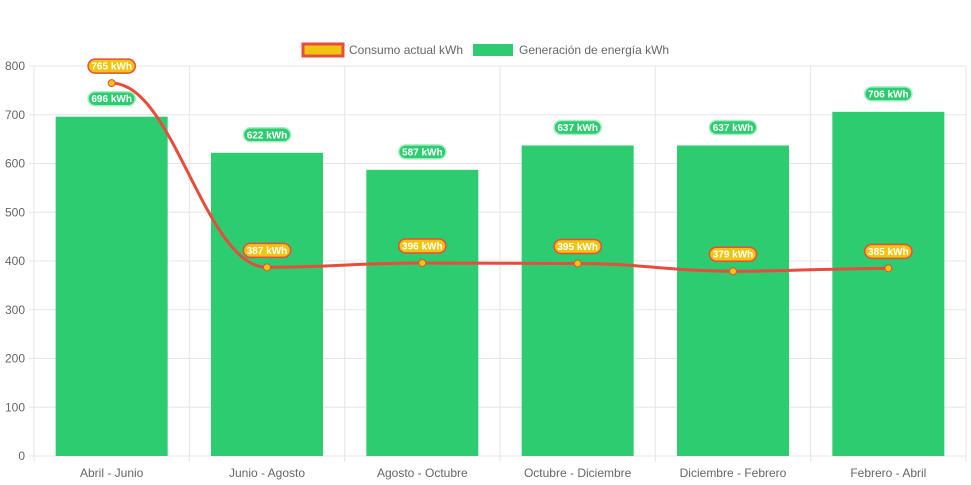 The width and height of the screenshot is (971, 485). What do you see at coordinates (594, 50) in the screenshot?
I see `legend-label-generacion: Generación de energía kWh` at bounding box center [594, 50].